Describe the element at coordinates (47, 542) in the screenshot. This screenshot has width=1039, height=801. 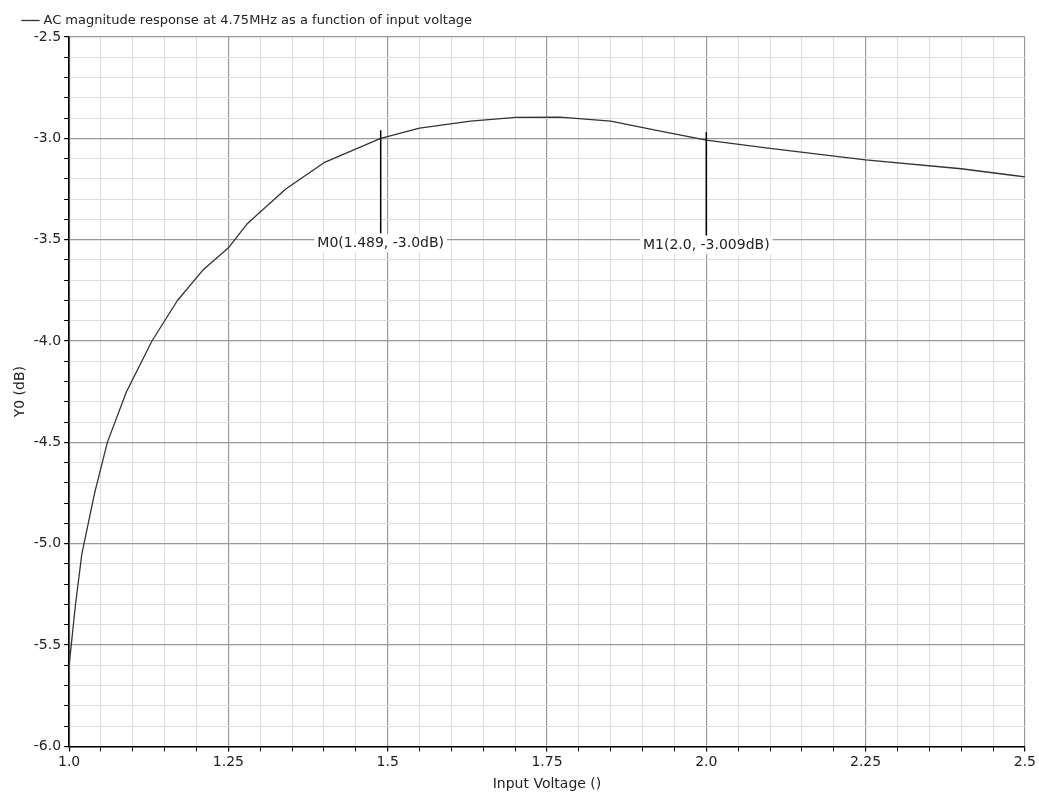
I see `y-tick-label: -5.0` at that location.